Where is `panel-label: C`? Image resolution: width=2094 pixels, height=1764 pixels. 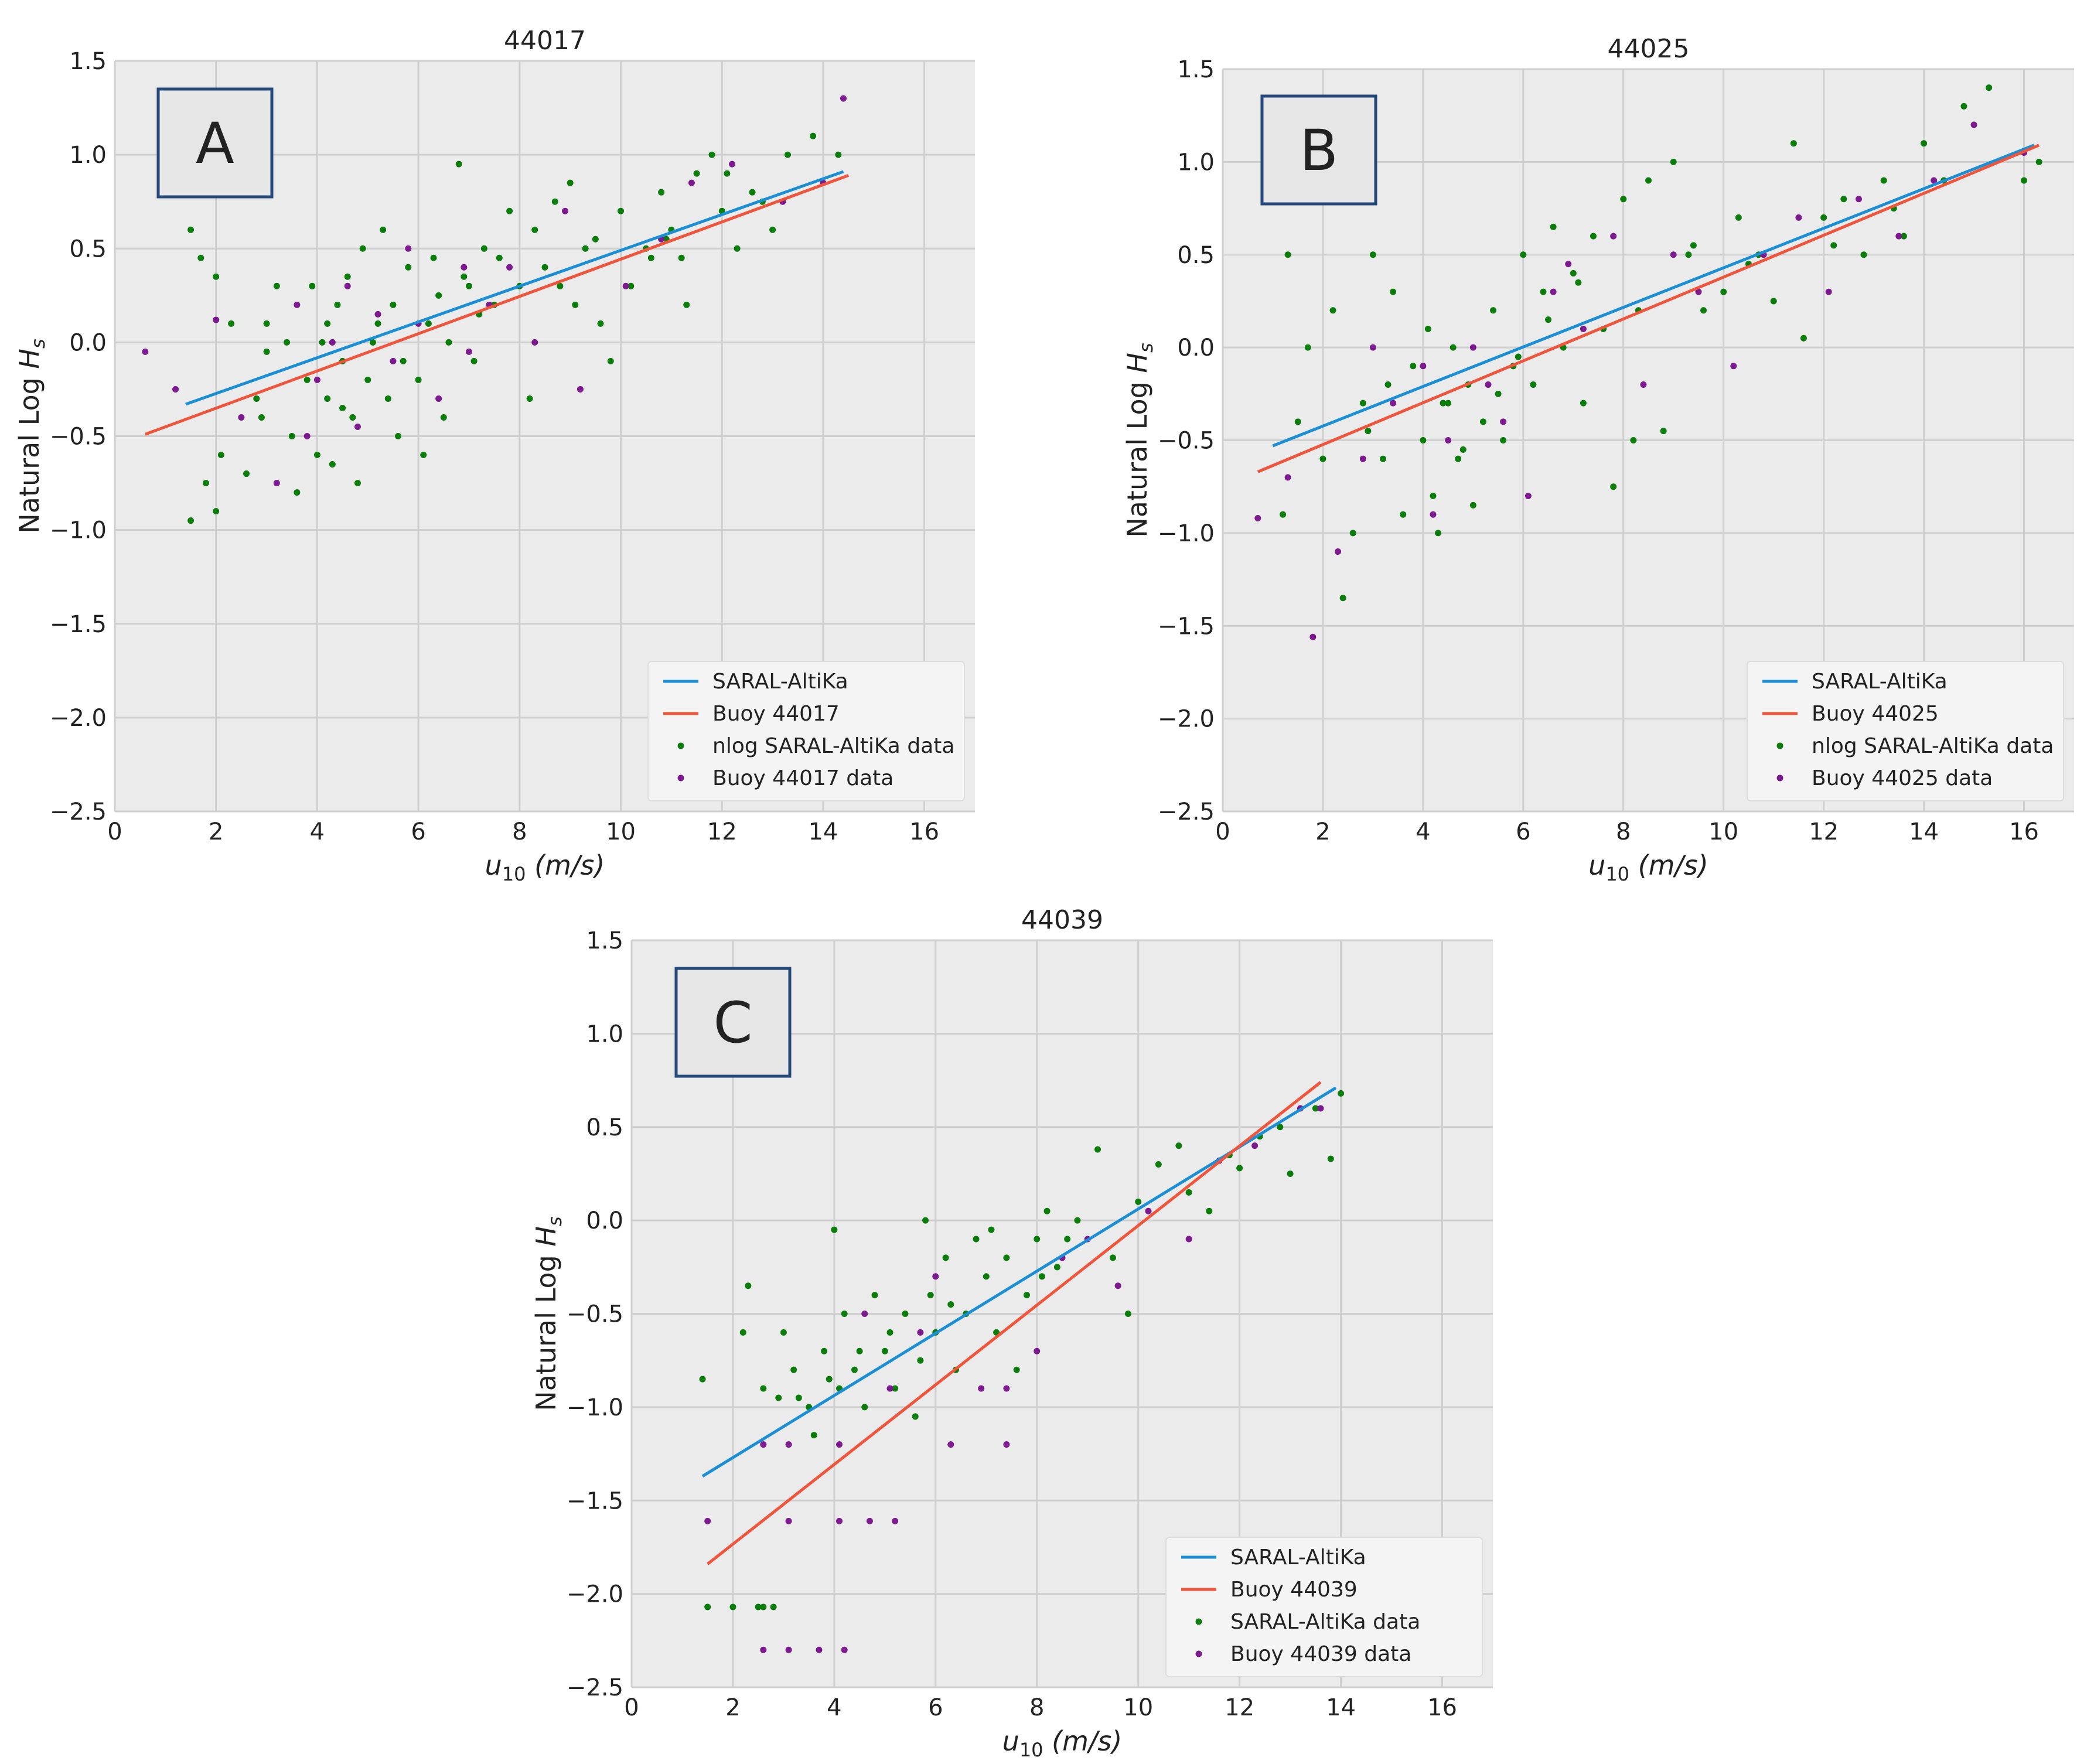
panel-label: C is located at coordinates (733, 1023).